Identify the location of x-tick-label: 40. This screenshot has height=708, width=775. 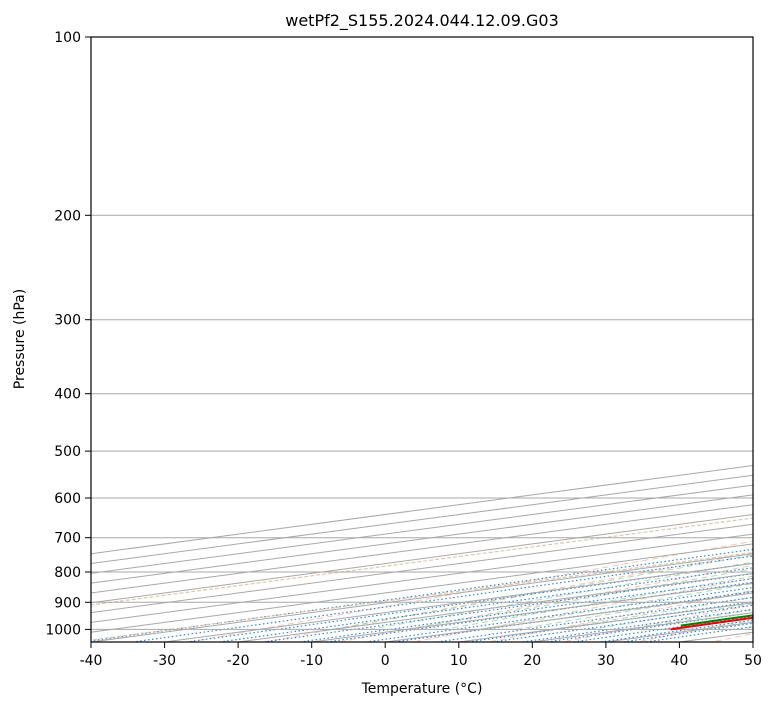
(679, 661).